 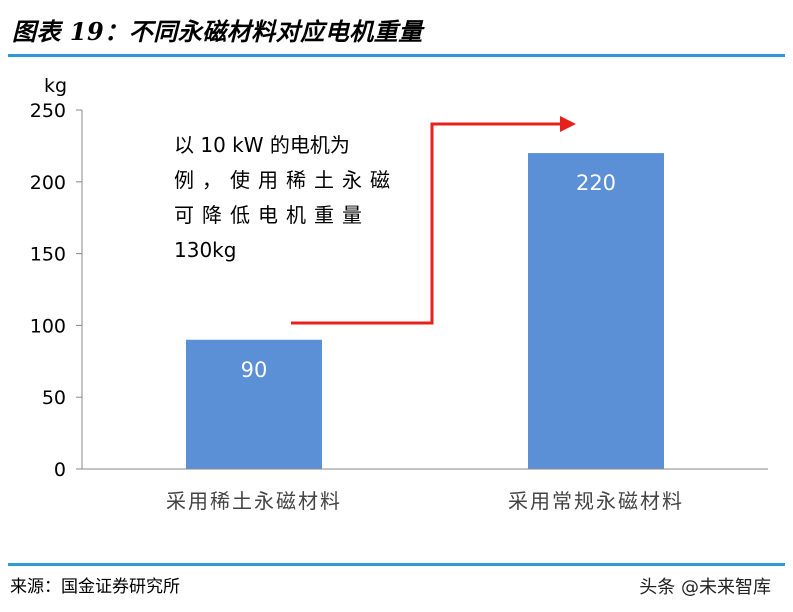 What do you see at coordinates (95, 587) in the screenshot?
I see `source-note: 来源：国金证券研究所` at bounding box center [95, 587].